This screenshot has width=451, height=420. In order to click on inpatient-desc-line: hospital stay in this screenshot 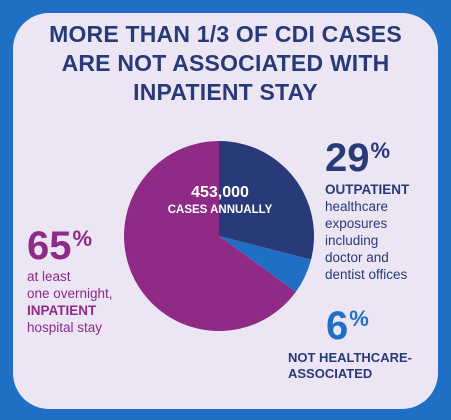, I will do `click(65, 327)`.